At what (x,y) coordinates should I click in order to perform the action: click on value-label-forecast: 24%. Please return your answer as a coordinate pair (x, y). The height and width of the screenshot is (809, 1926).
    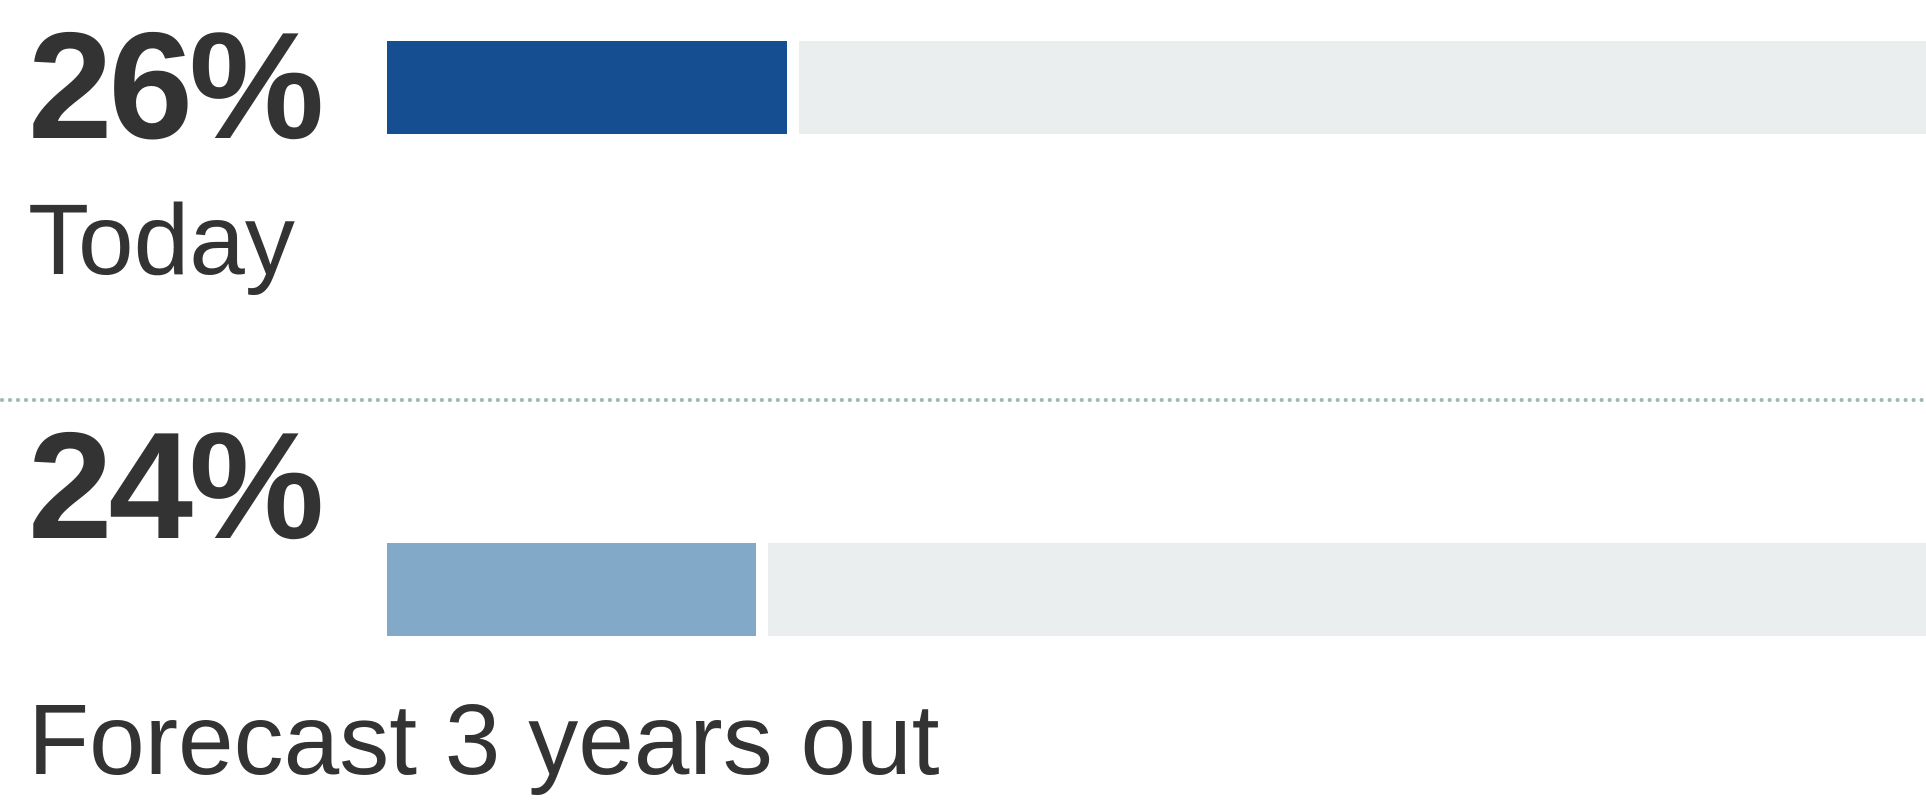
    Looking at the image, I should click on (176, 486).